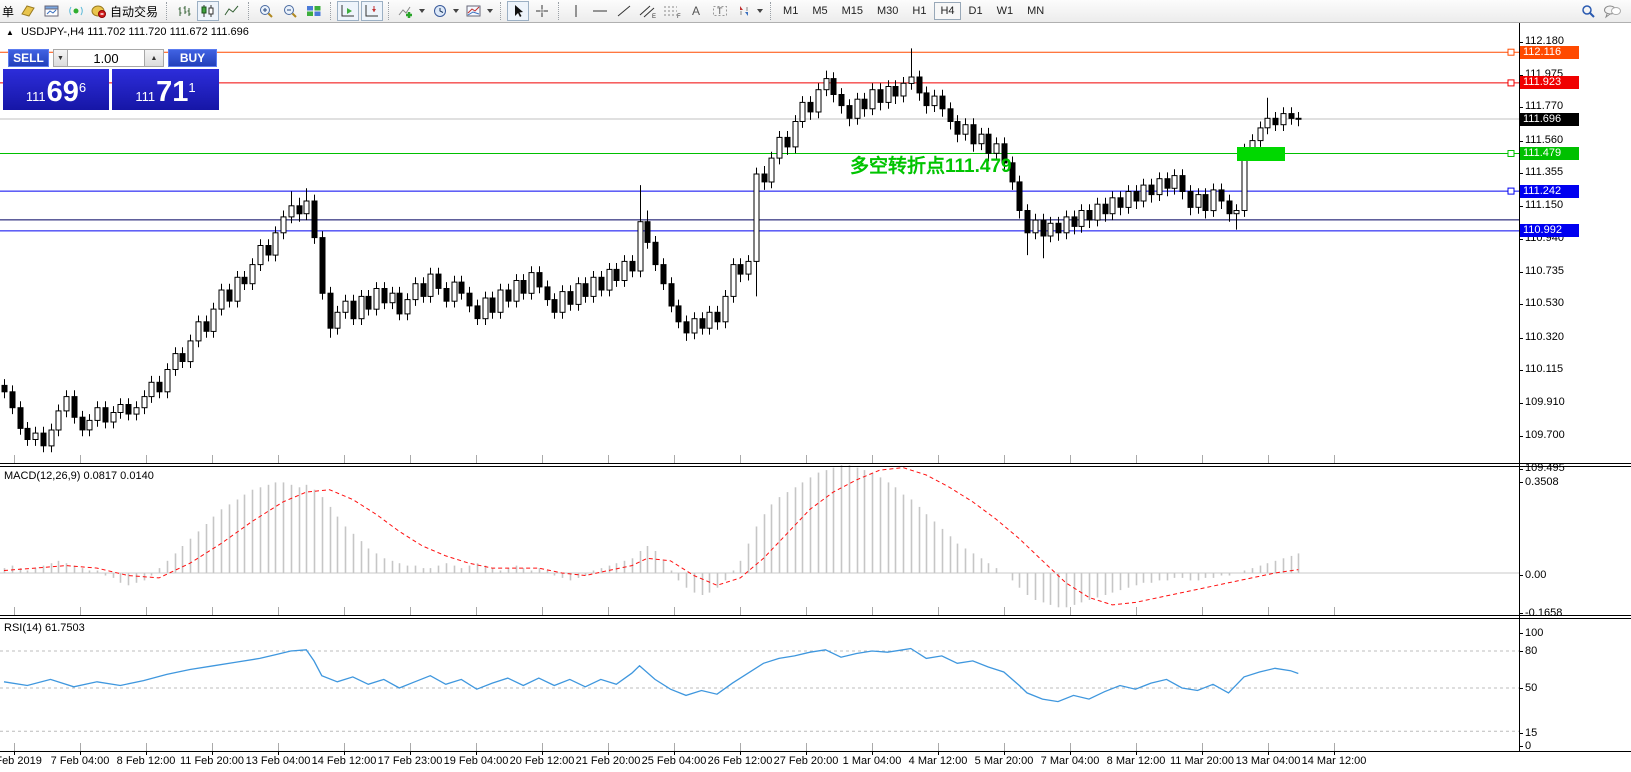  I want to click on timeframe-button-m15: M15, so click(852, 11).